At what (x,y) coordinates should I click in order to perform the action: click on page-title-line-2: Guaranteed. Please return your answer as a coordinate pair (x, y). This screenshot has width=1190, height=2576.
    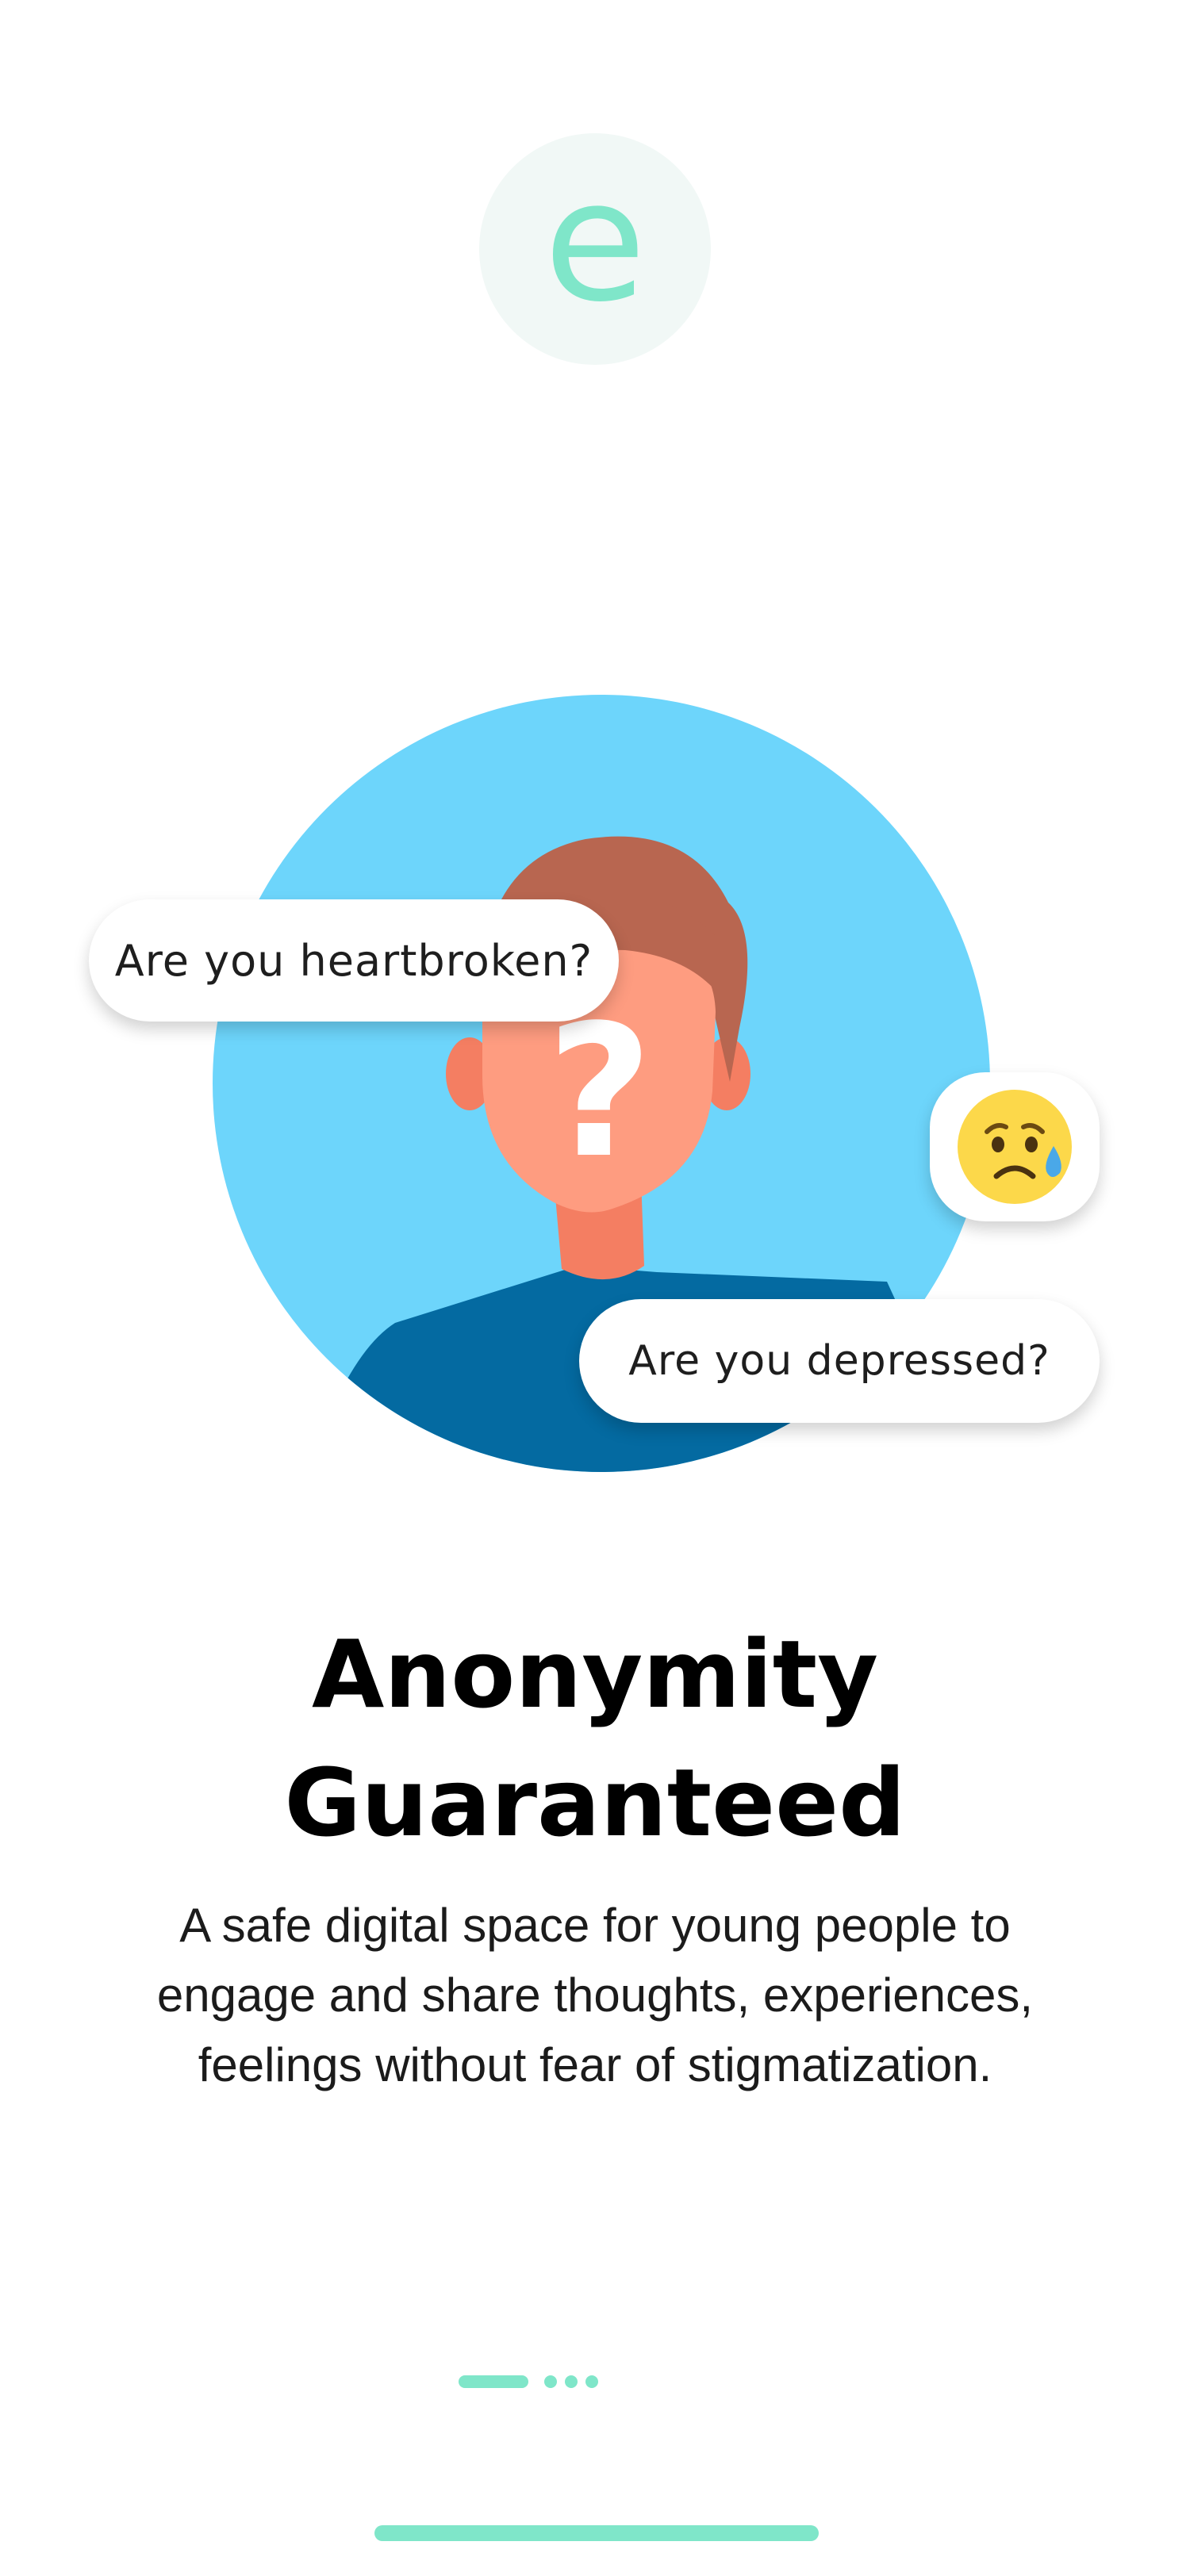
    Looking at the image, I should click on (595, 1803).